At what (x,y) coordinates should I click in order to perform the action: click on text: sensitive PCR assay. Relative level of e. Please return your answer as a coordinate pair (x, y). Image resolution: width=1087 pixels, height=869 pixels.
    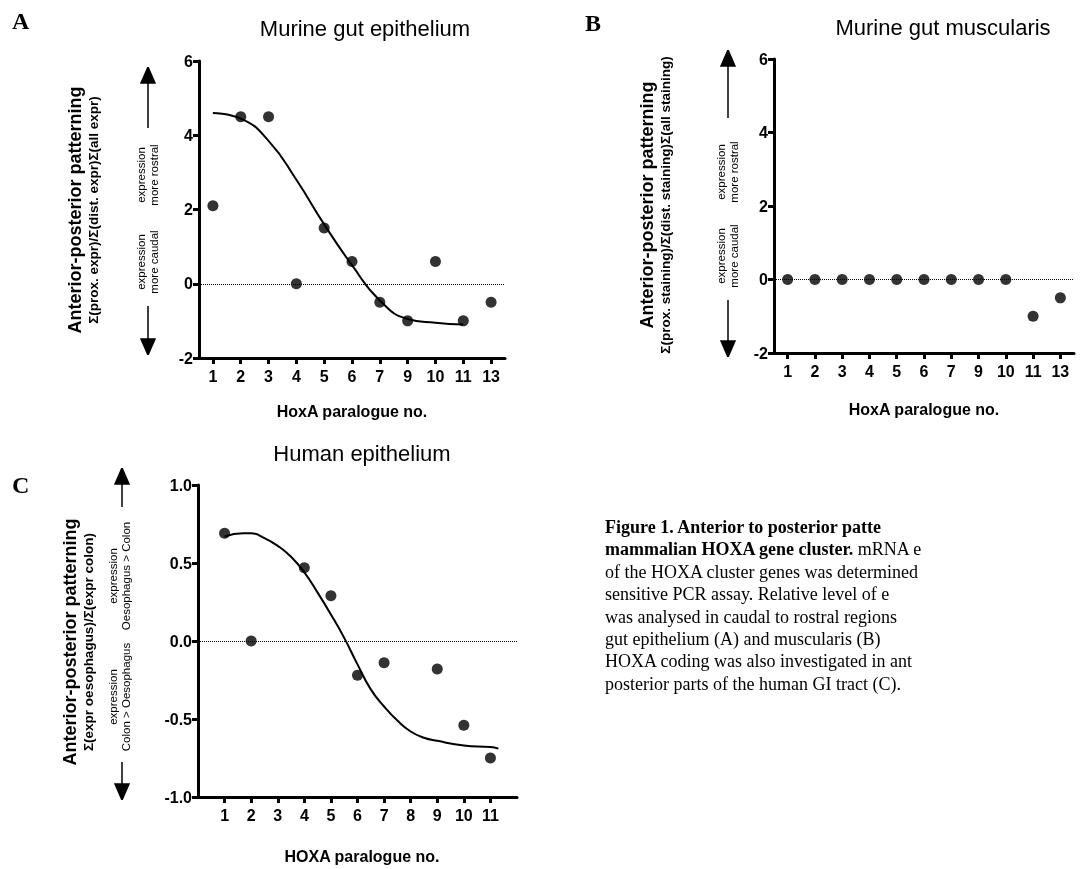
    Looking at the image, I should click on (747, 594).